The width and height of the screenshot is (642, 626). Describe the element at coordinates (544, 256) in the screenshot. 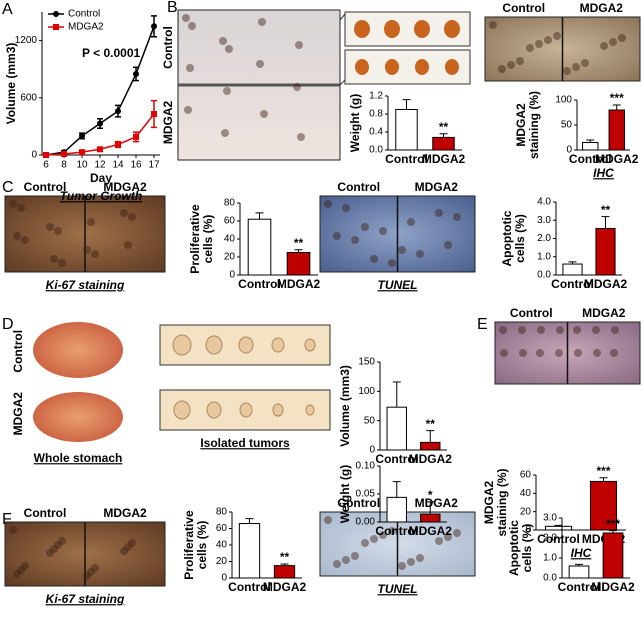

I see `y-tick-label: 1.0` at that location.